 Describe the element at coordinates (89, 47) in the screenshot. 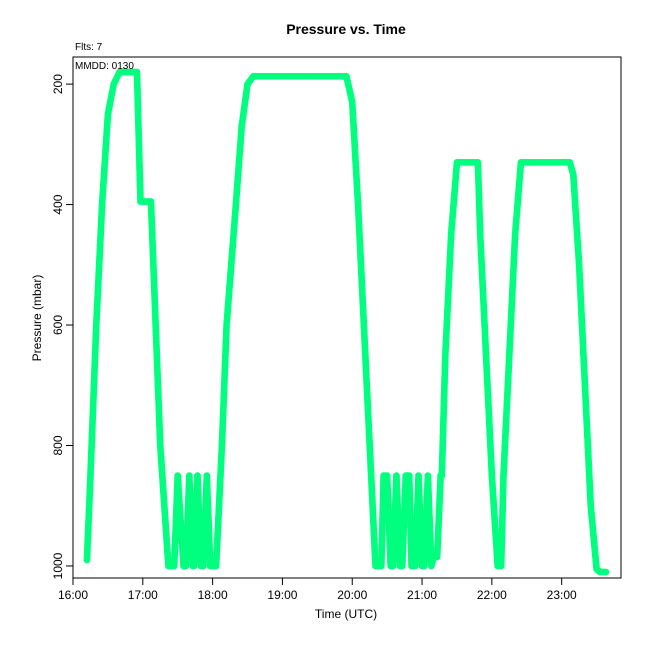

I see `flights-annotation: Flts: 7` at that location.